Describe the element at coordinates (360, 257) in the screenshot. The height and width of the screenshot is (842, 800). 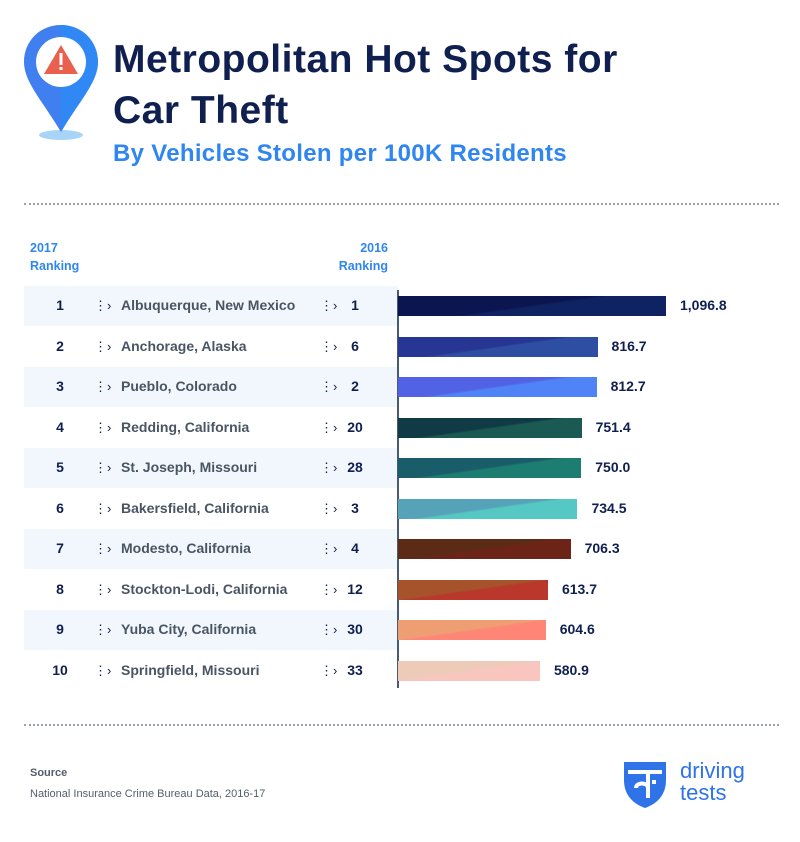
I see `column-header-2016-ranking: 2016 Ranking` at that location.